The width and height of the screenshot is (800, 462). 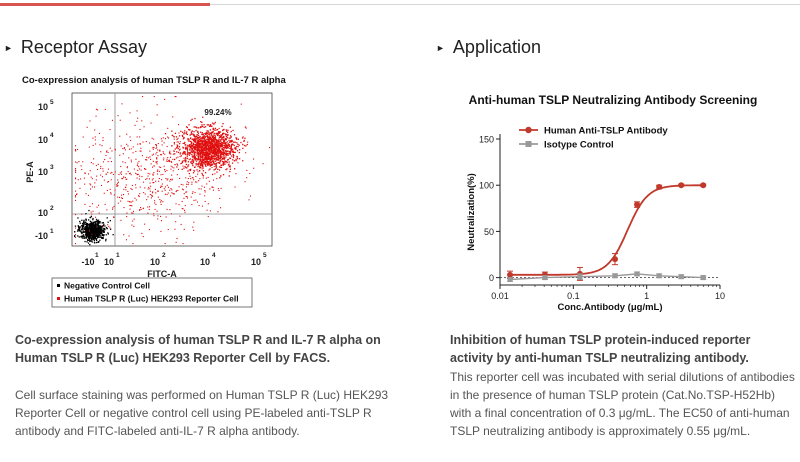 I want to click on facs-x-axis-label: FITC-A, so click(x=162, y=274).